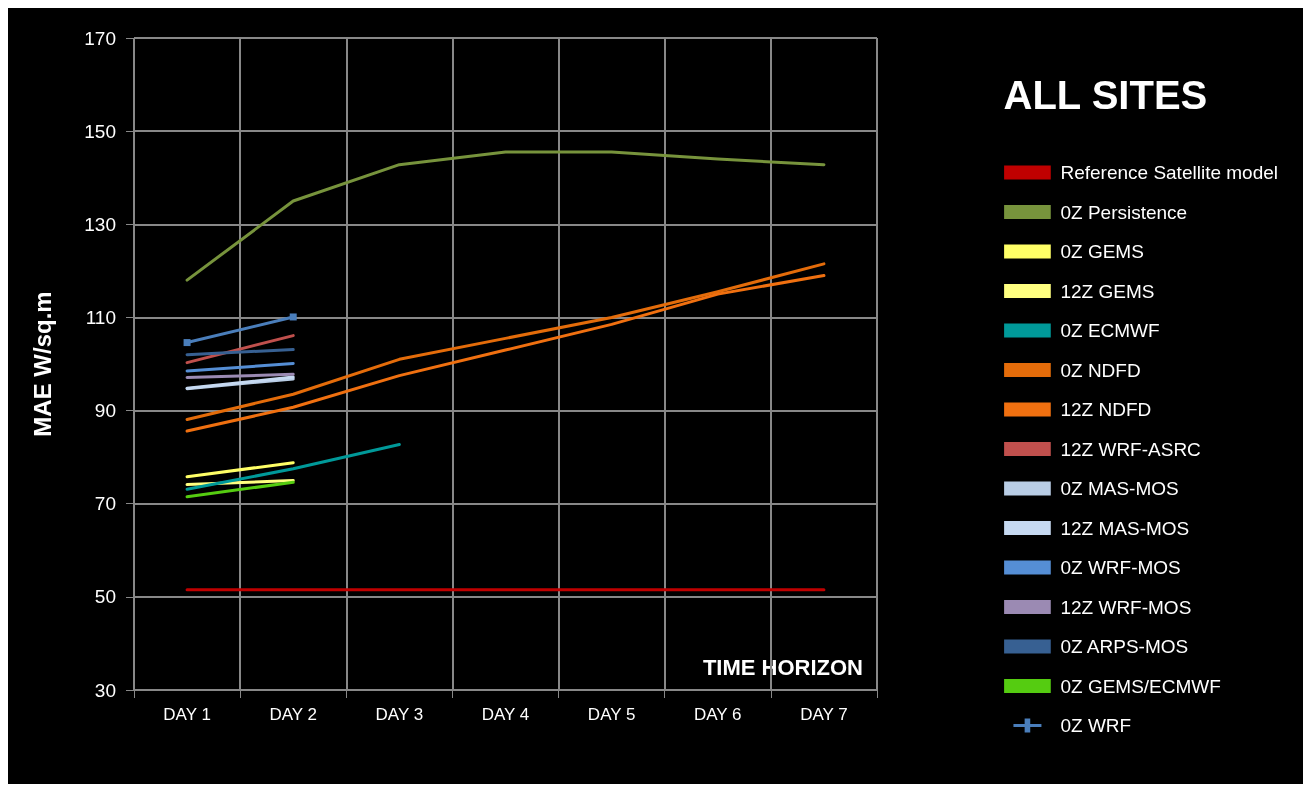 This screenshot has height=792, width=1311. I want to click on y-tick-label: 130, so click(100, 224).